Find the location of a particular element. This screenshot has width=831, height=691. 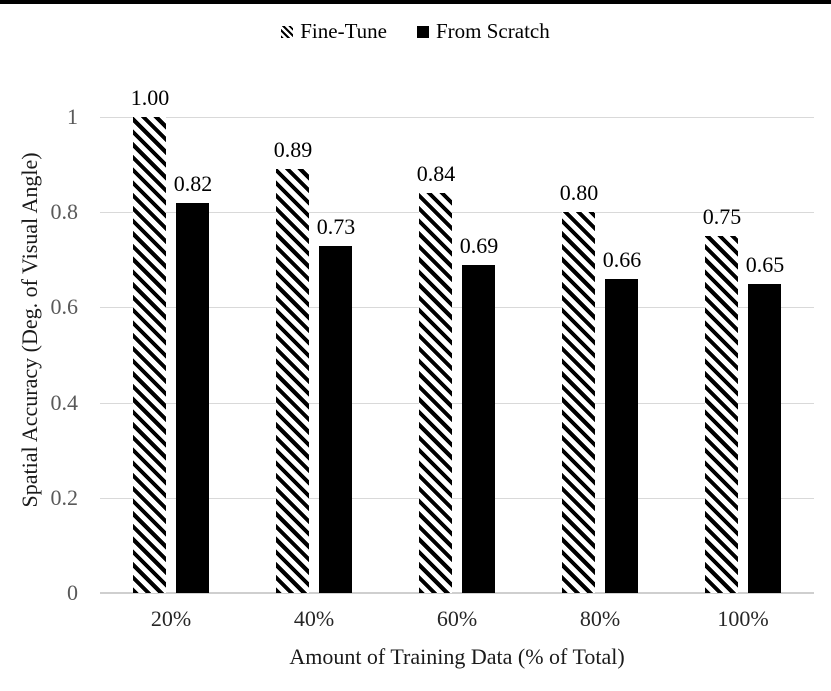

legend-label-from-scratch: From Scratch is located at coordinates (493, 31).